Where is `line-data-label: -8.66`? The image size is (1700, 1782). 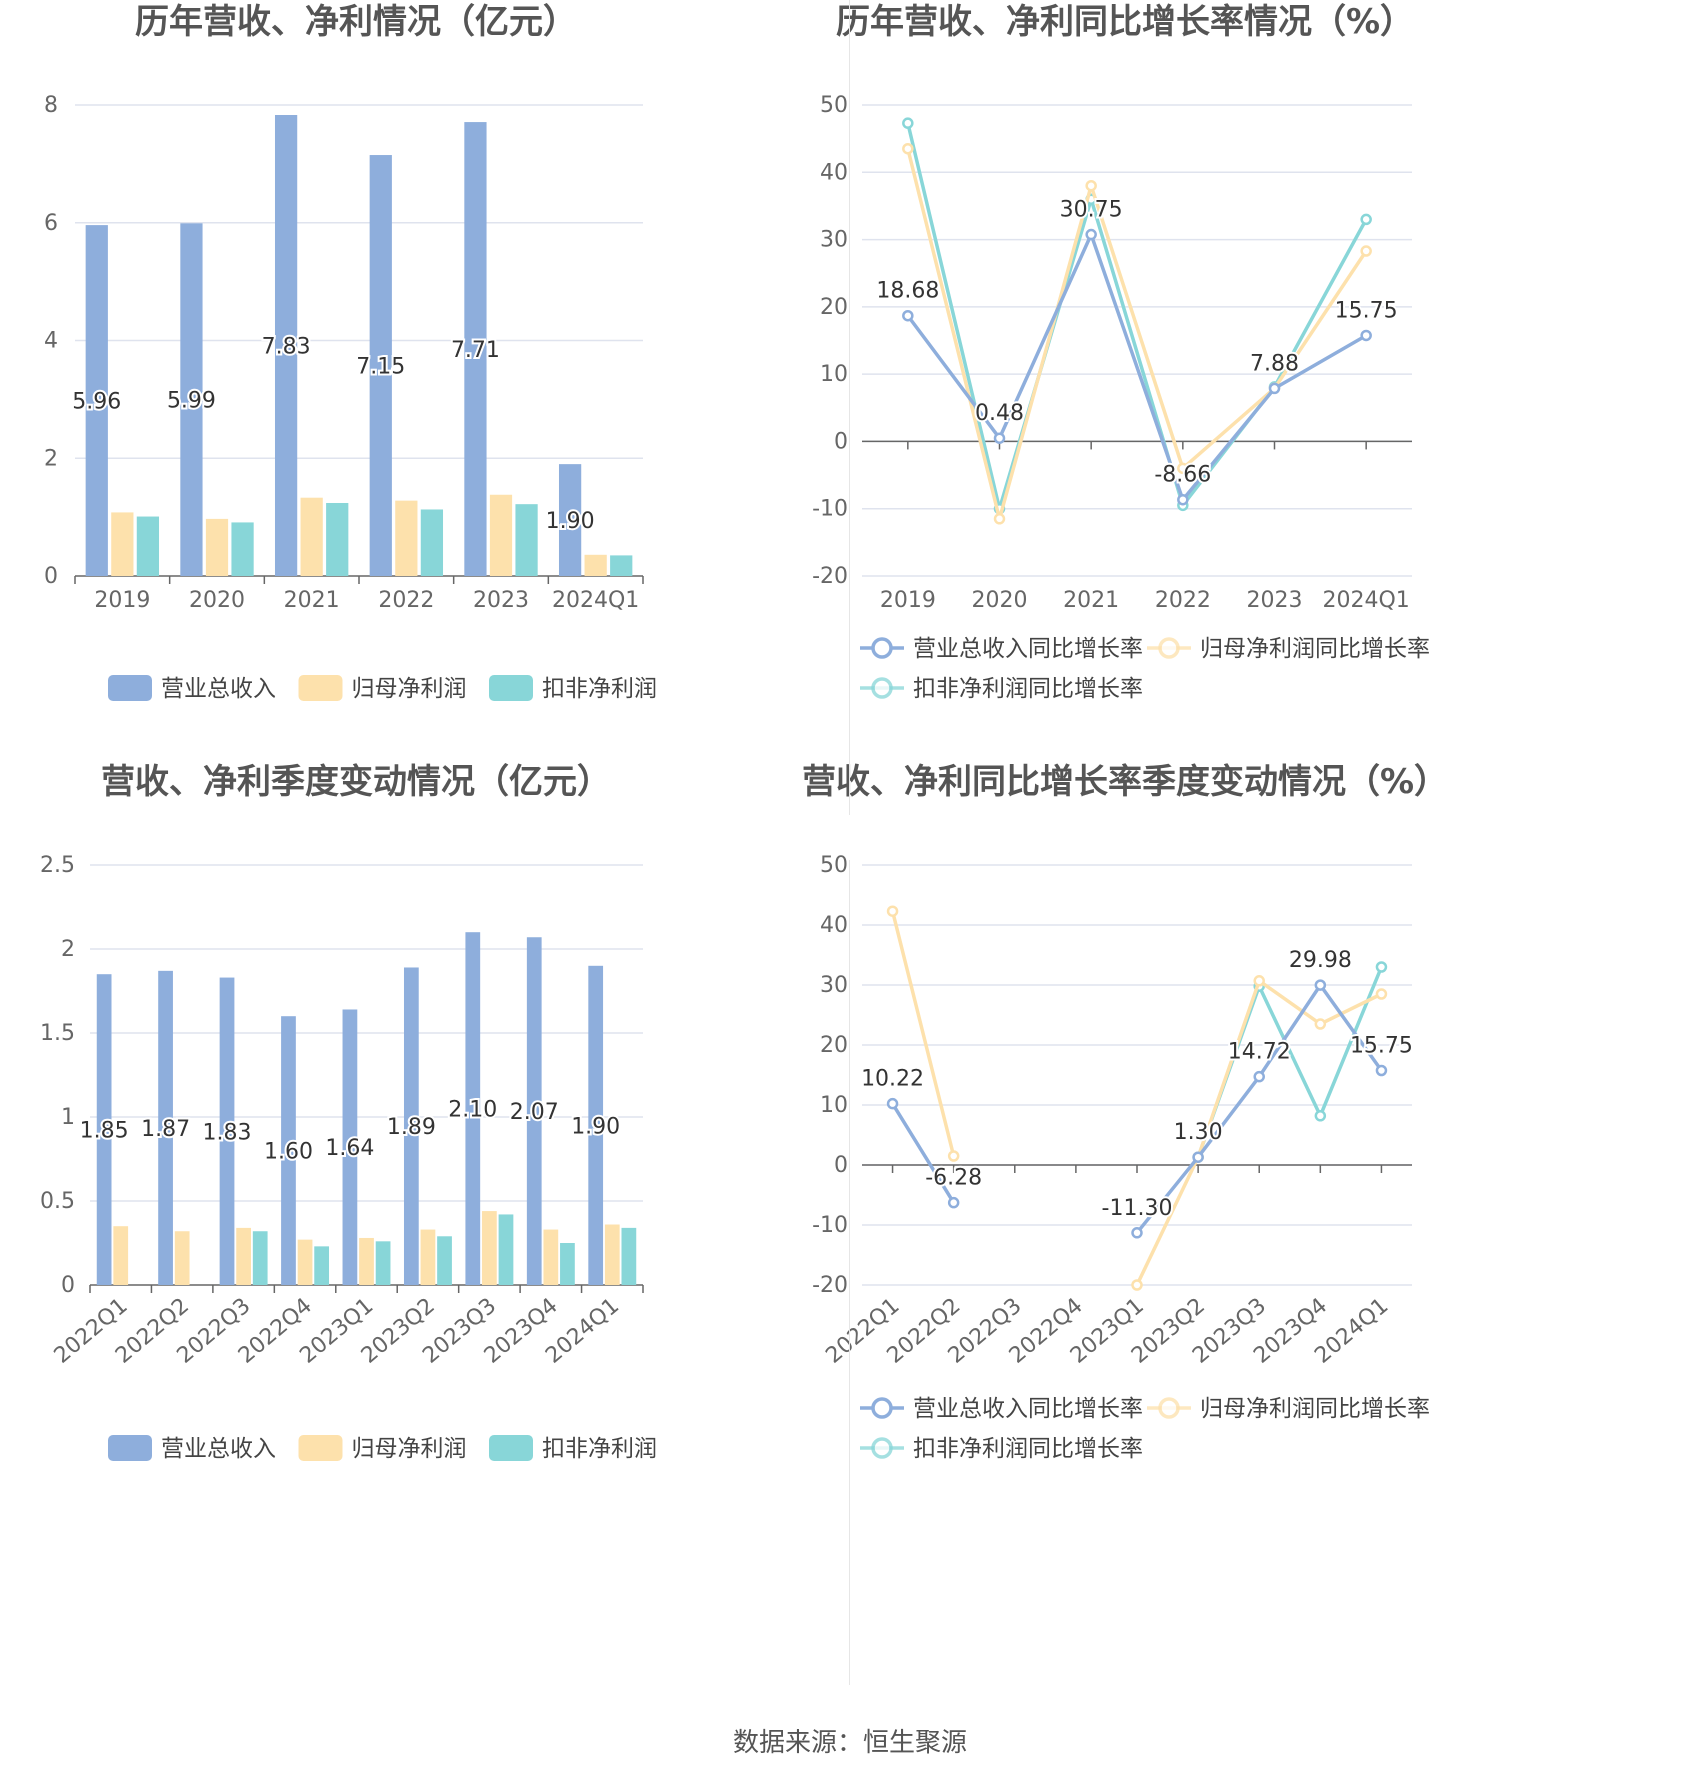
line-data-label: -8.66 is located at coordinates (1182, 475).